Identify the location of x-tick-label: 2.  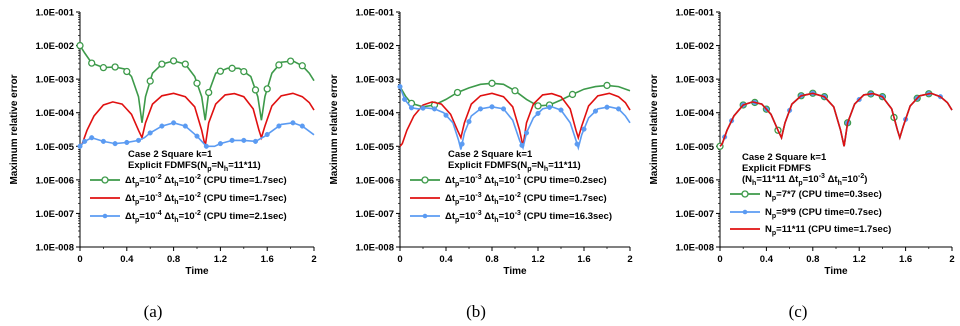
(313, 259).